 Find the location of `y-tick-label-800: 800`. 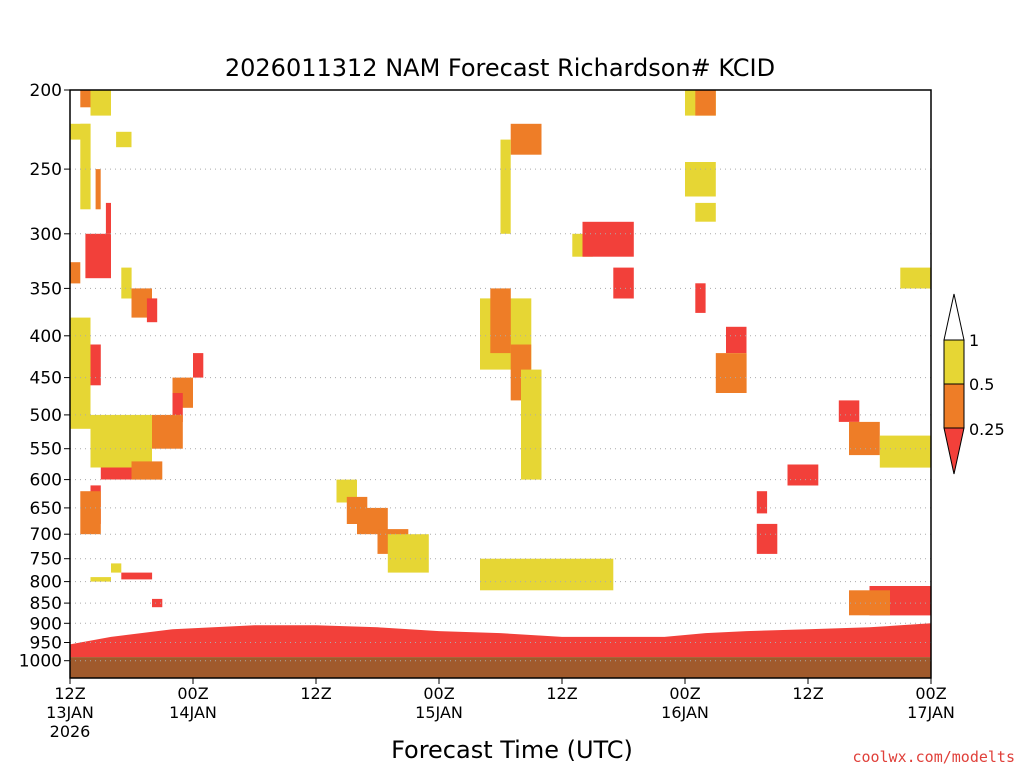

y-tick-label-800: 800 is located at coordinates (46, 583).